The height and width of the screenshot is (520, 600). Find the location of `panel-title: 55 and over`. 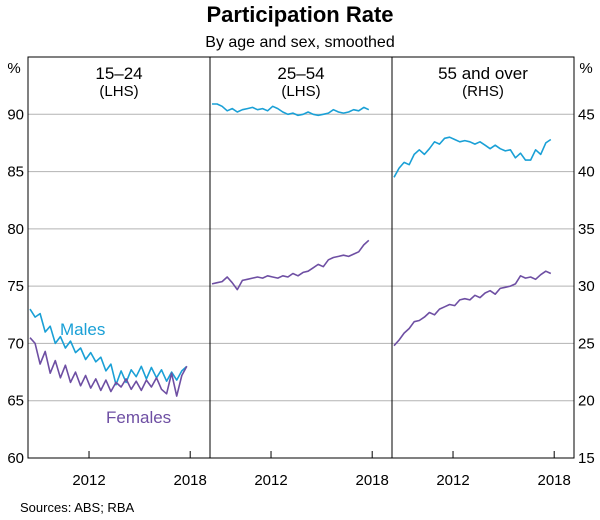

panel-title: 55 and over is located at coordinates (483, 73).